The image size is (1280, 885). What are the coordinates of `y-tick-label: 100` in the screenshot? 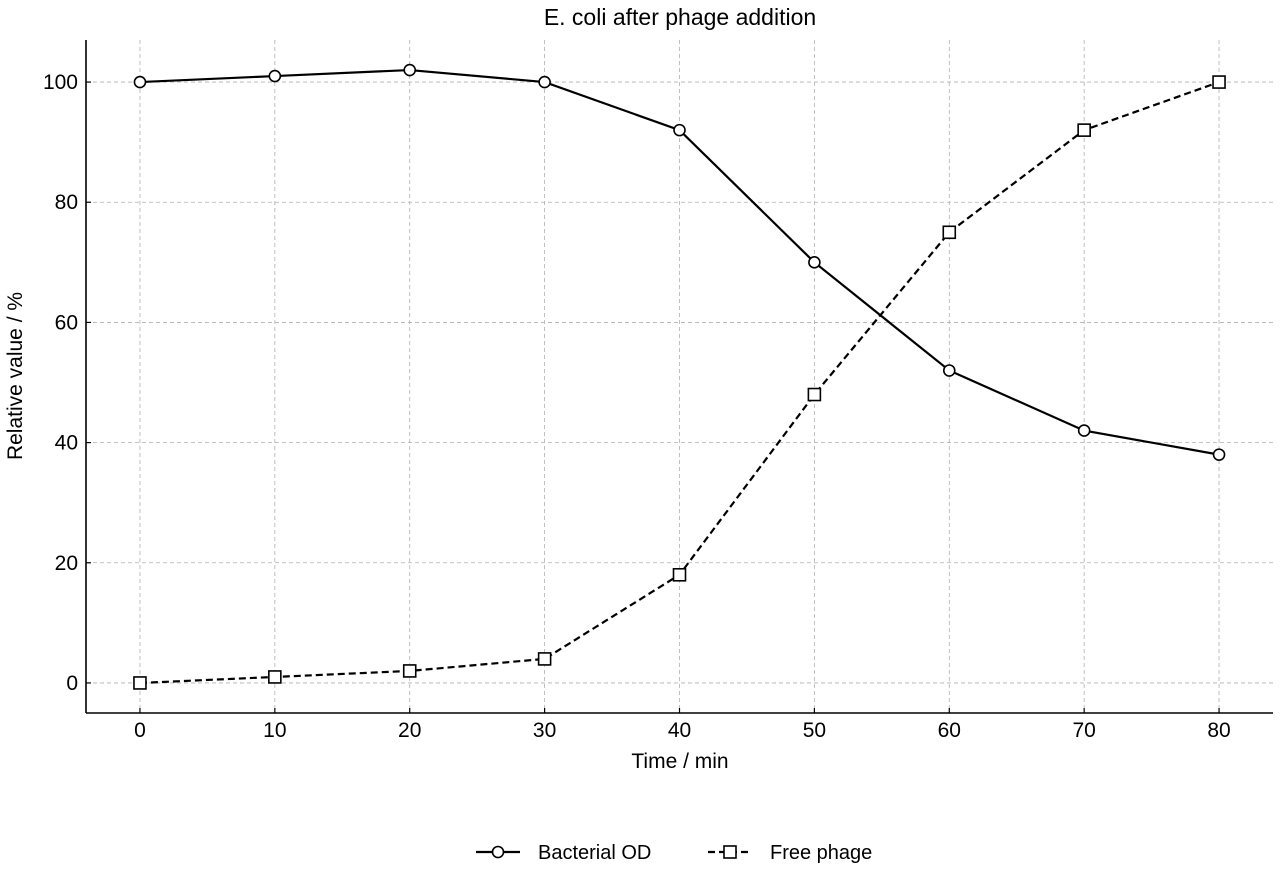 It's located at (60, 82).